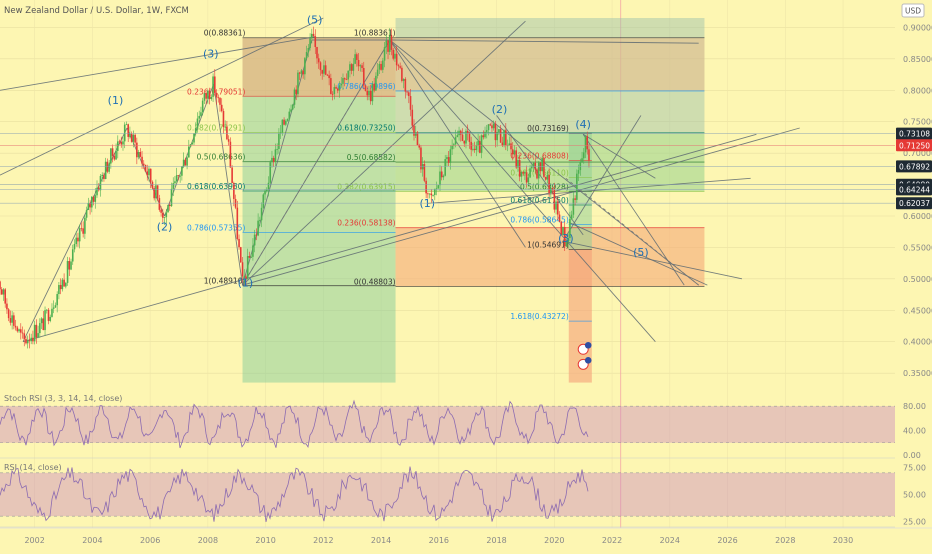  Describe the element at coordinates (583, 124) in the screenshot. I see `elliott-wave-label: (4)` at that location.